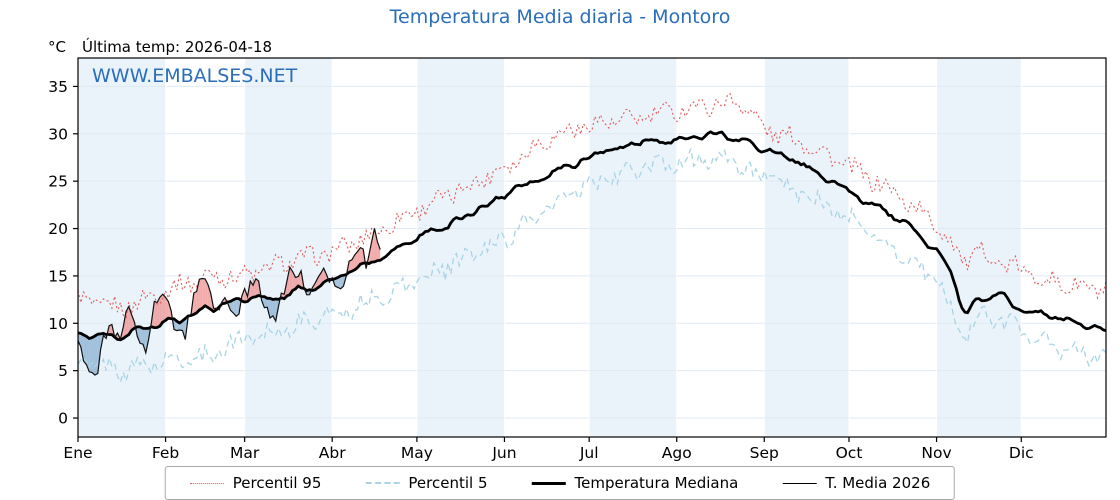  Describe the element at coordinates (448, 483) in the screenshot. I see `legend-label-percentil-5: Percentil 5` at that location.